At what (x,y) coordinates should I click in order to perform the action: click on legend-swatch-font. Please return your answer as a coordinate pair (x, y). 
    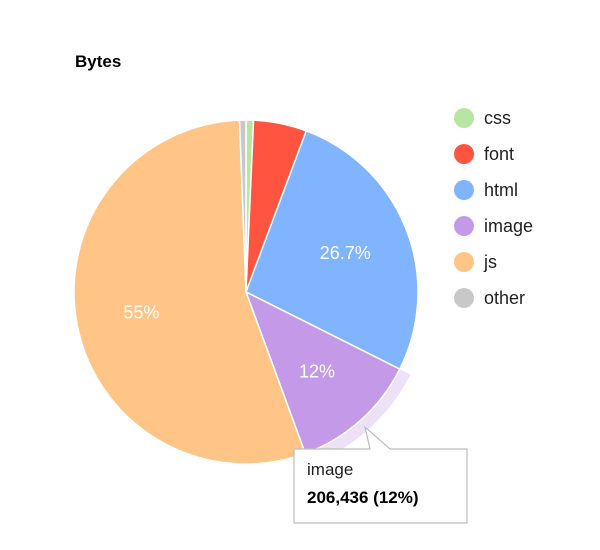
    Looking at the image, I should click on (464, 154).